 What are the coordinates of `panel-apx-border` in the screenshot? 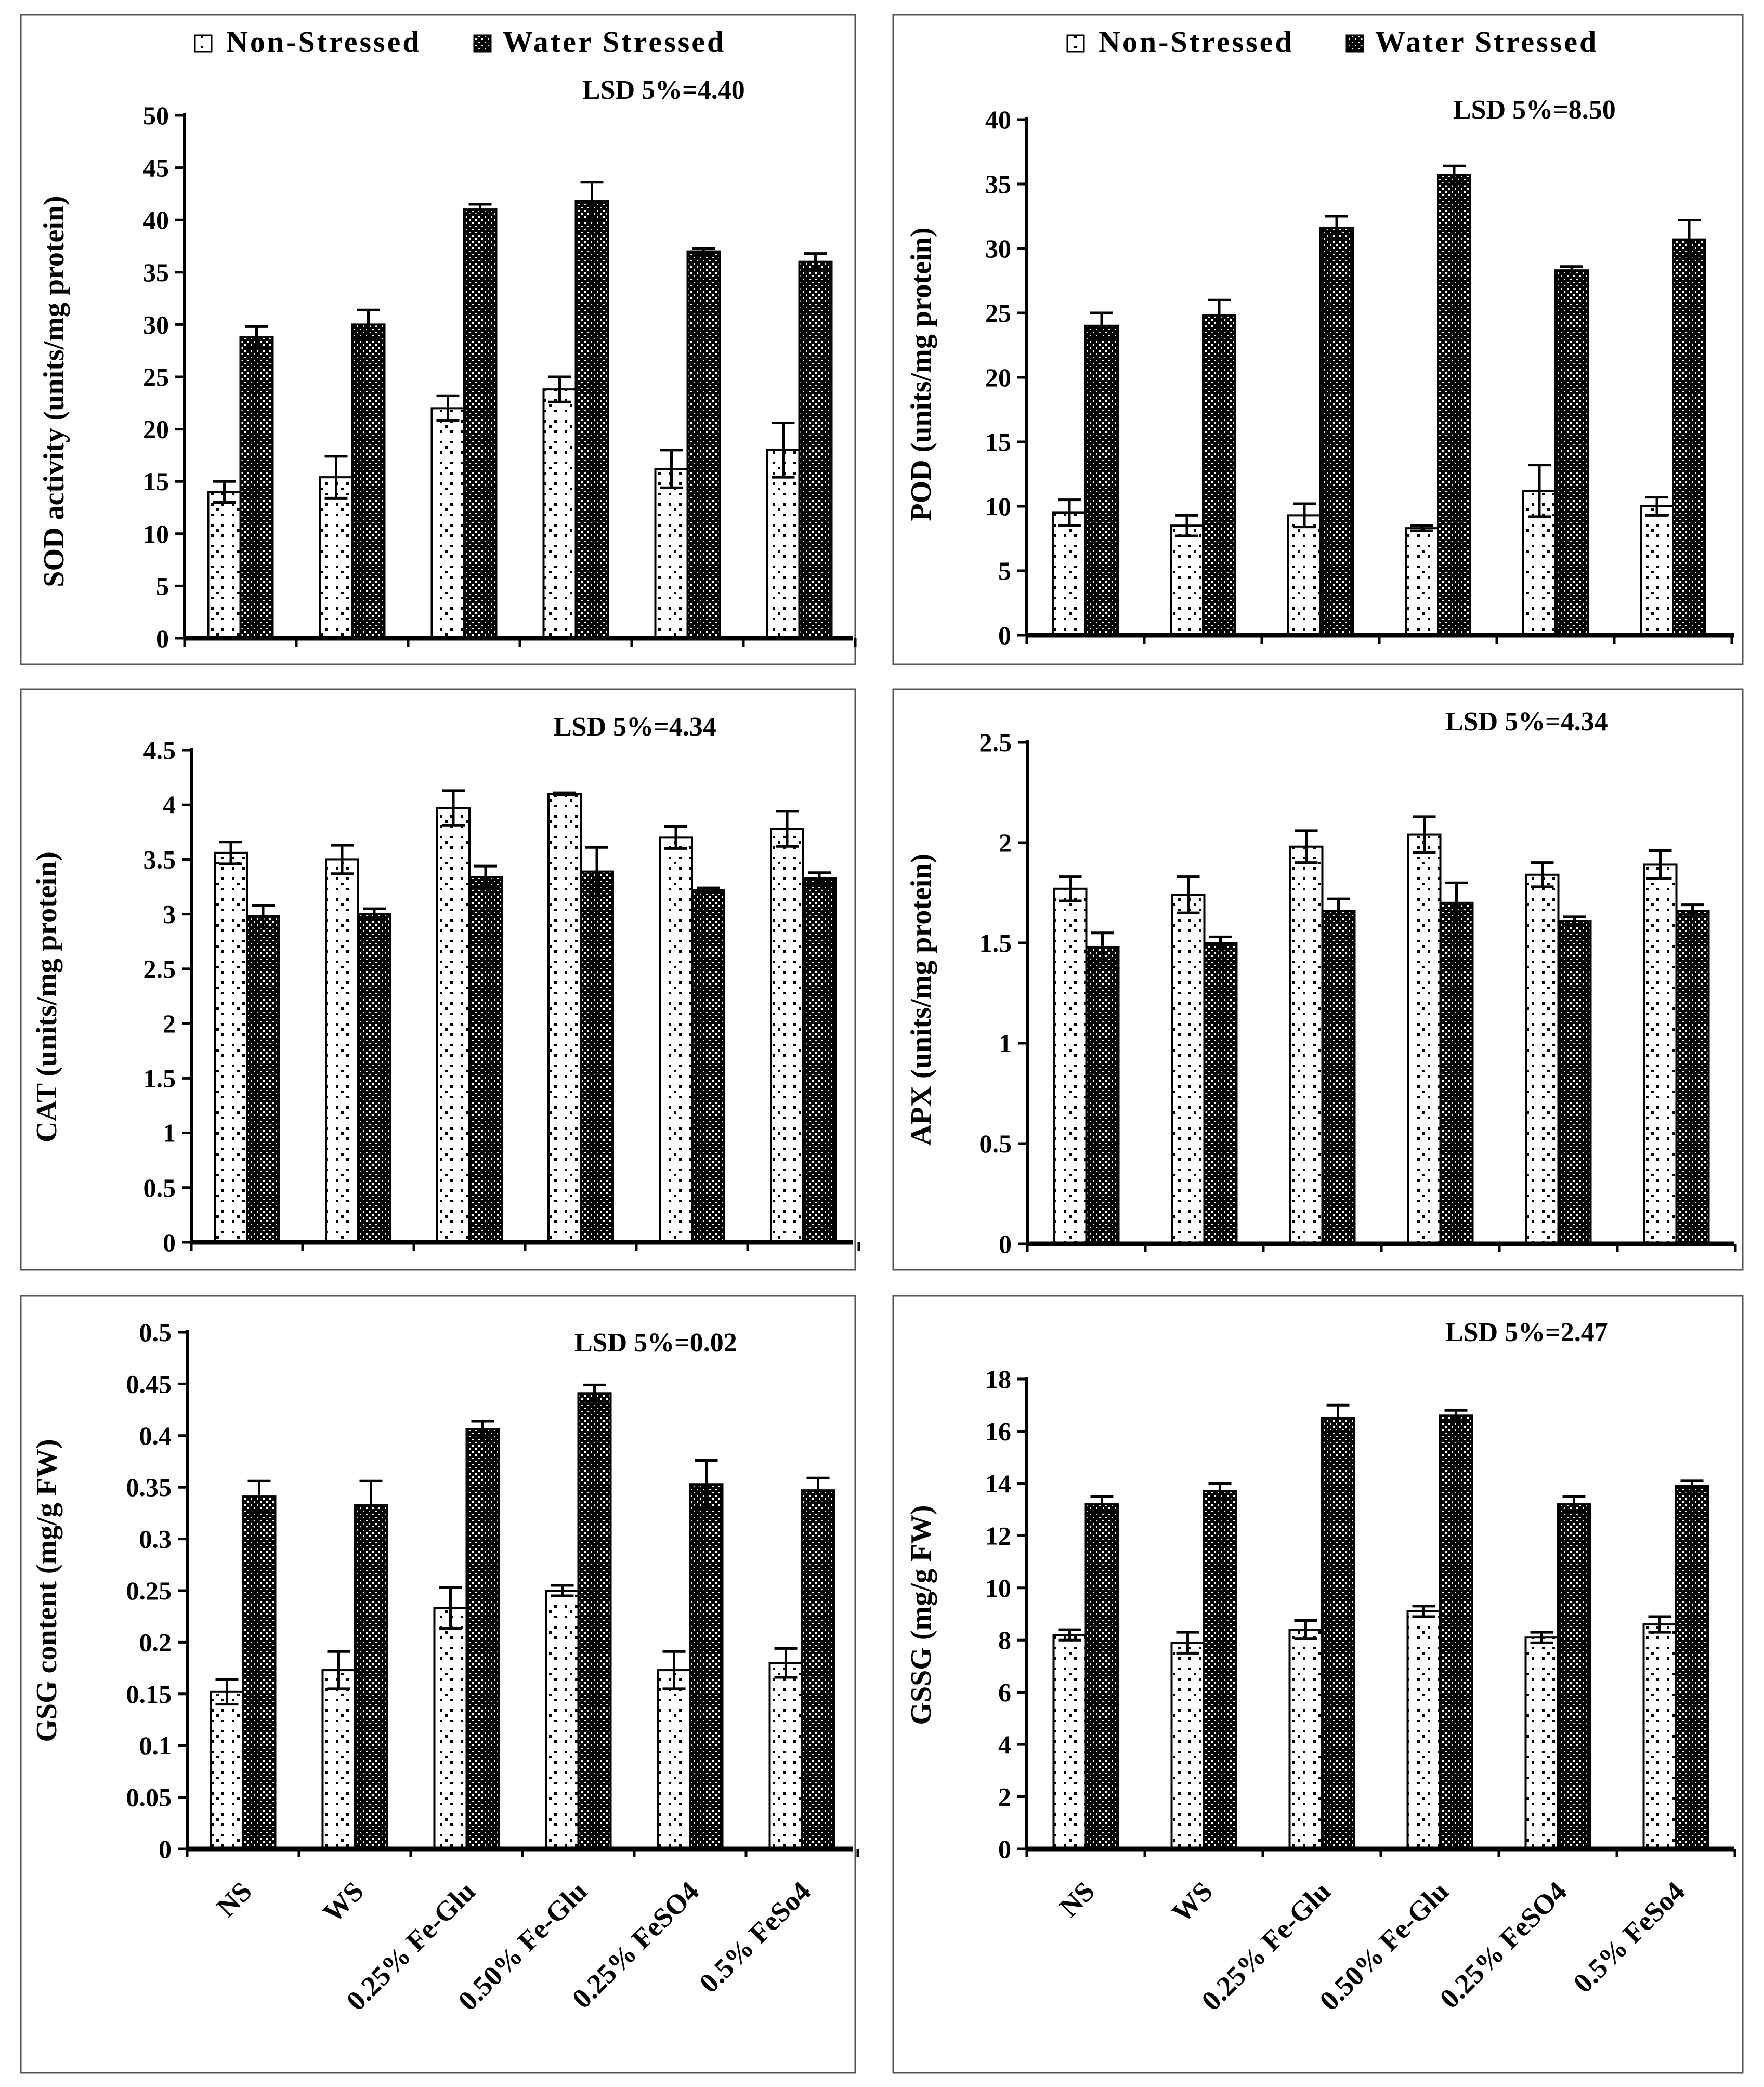 It's located at (1318, 980).